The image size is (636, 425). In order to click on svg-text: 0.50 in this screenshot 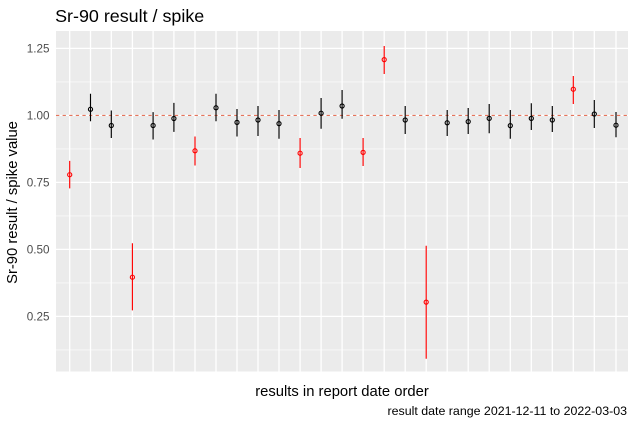, I will do `click(38, 250)`.